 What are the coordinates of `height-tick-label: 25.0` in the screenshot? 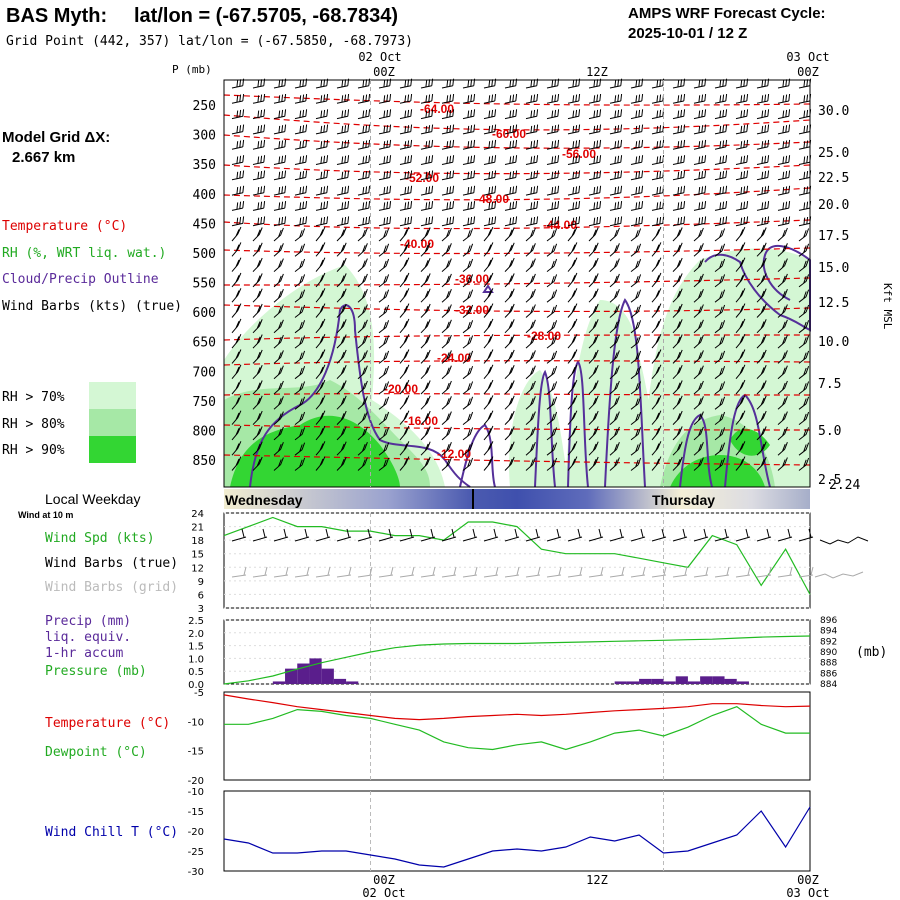 It's located at (833, 153).